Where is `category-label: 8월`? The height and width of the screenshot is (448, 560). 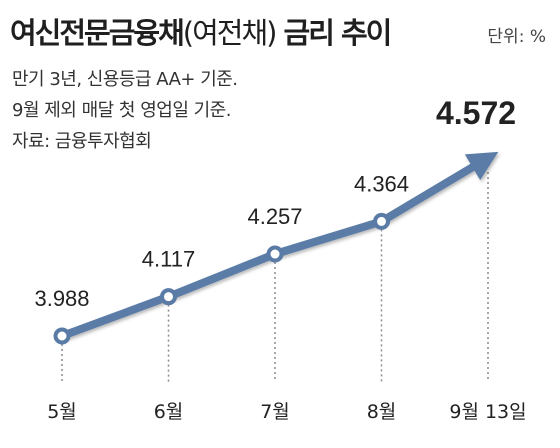 category-label: 8월 is located at coordinates (382, 412).